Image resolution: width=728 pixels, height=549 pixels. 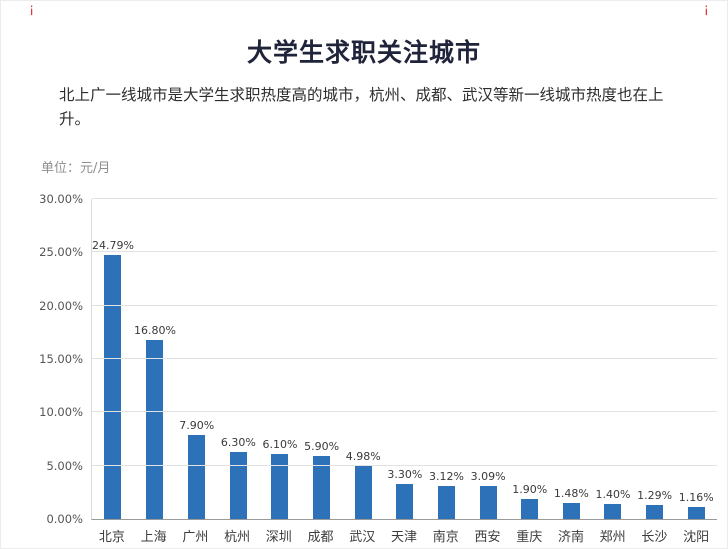 What do you see at coordinates (238, 442) in the screenshot?
I see `bar-value-label: 6.30%` at bounding box center [238, 442].